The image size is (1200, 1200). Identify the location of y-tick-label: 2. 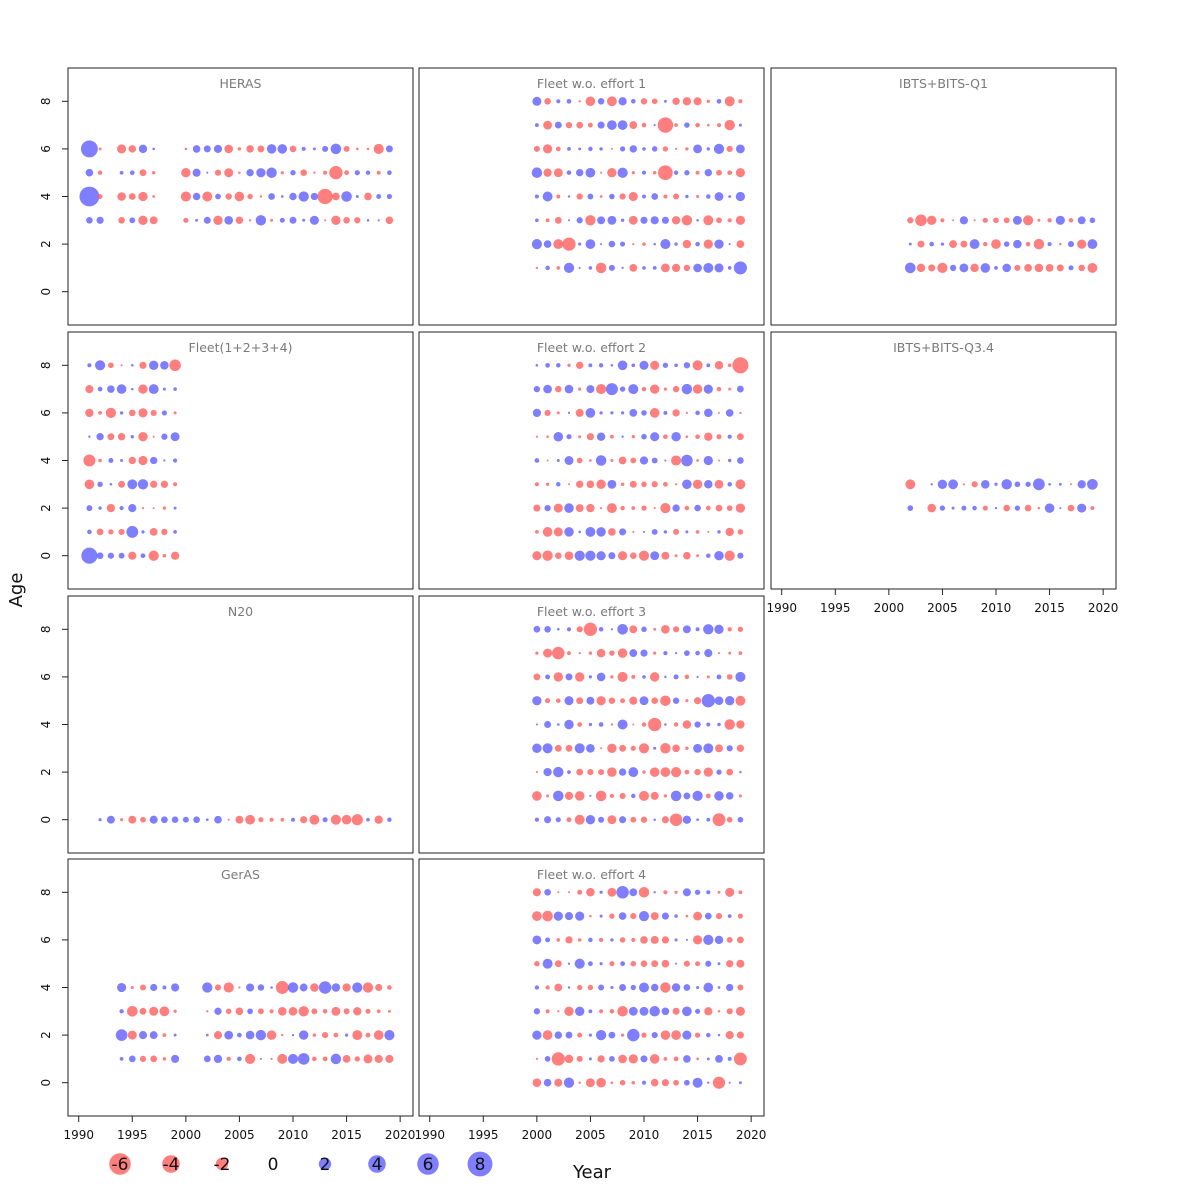
(46, 1035).